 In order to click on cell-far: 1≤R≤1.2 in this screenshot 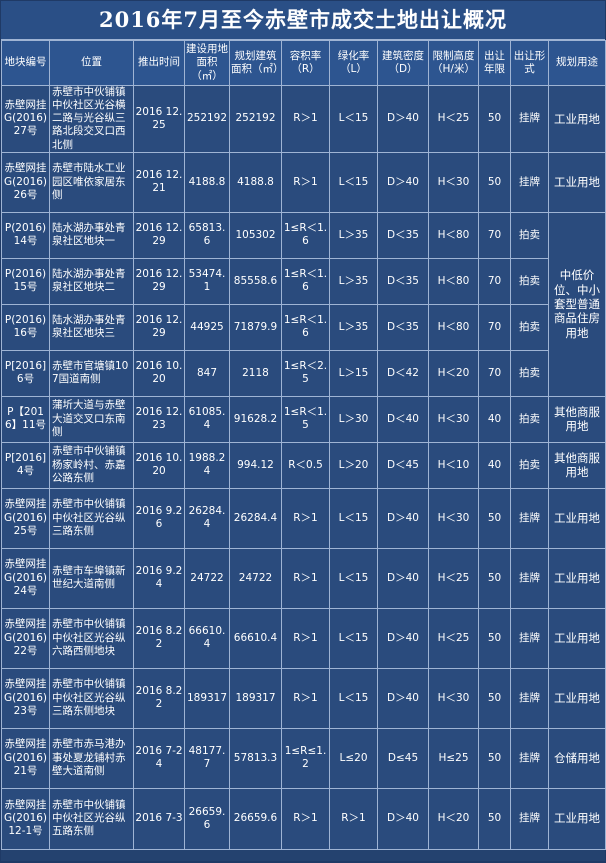, I will do `click(305, 758)`.